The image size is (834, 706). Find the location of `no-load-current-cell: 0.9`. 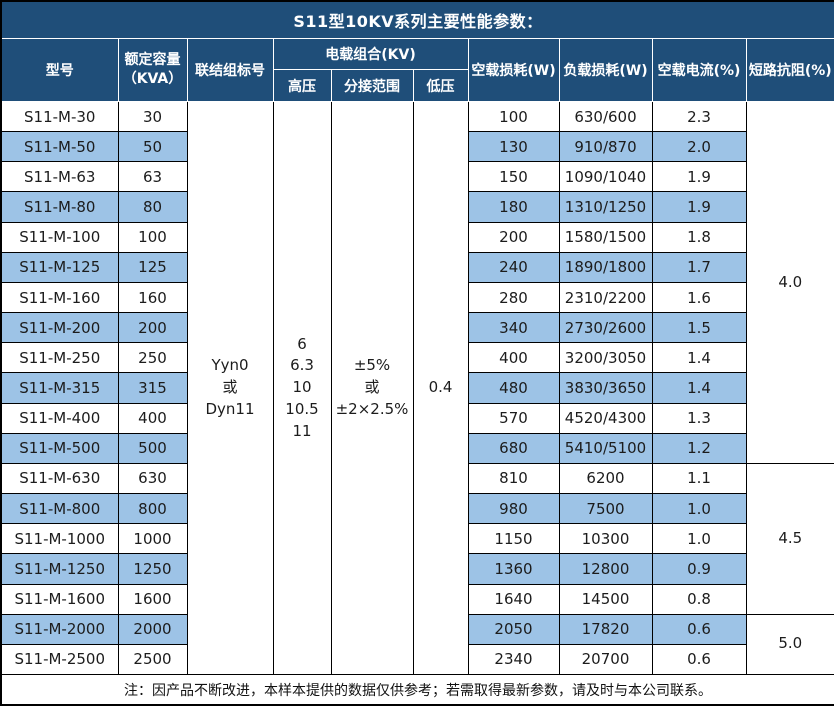

no-load-current-cell: 0.9 is located at coordinates (699, 569).